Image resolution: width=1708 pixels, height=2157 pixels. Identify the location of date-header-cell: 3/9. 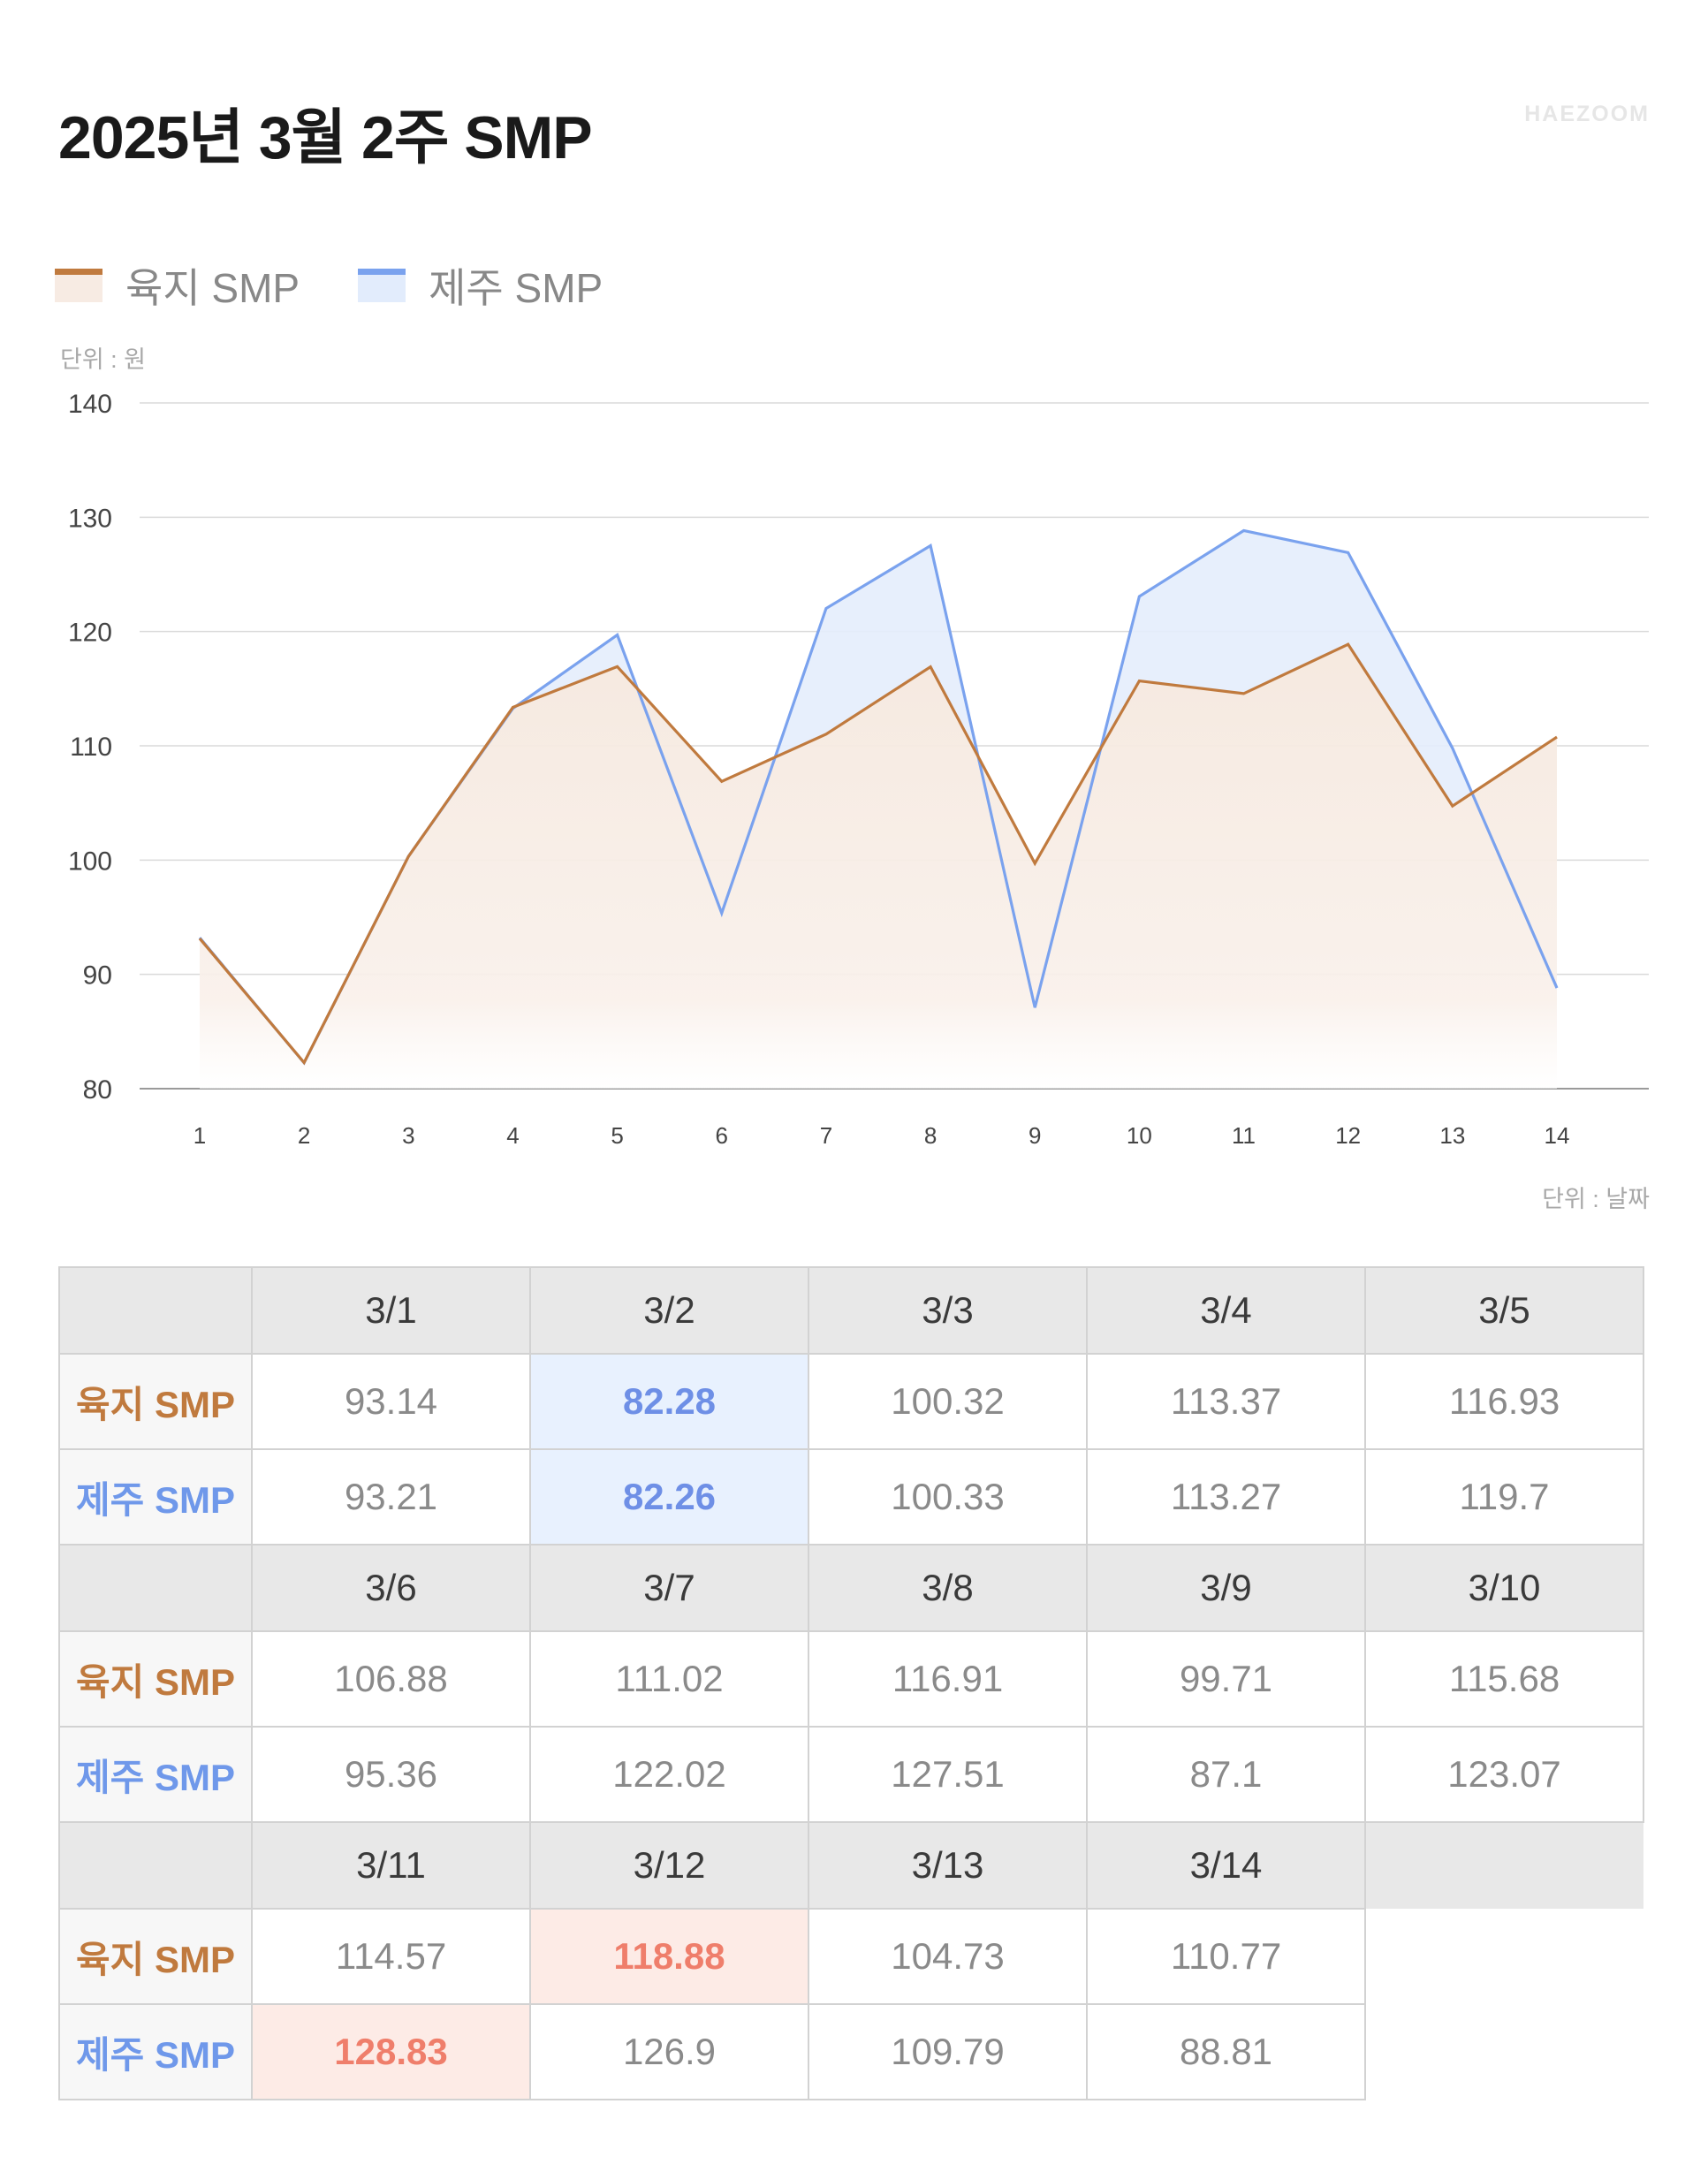
(1226, 1588).